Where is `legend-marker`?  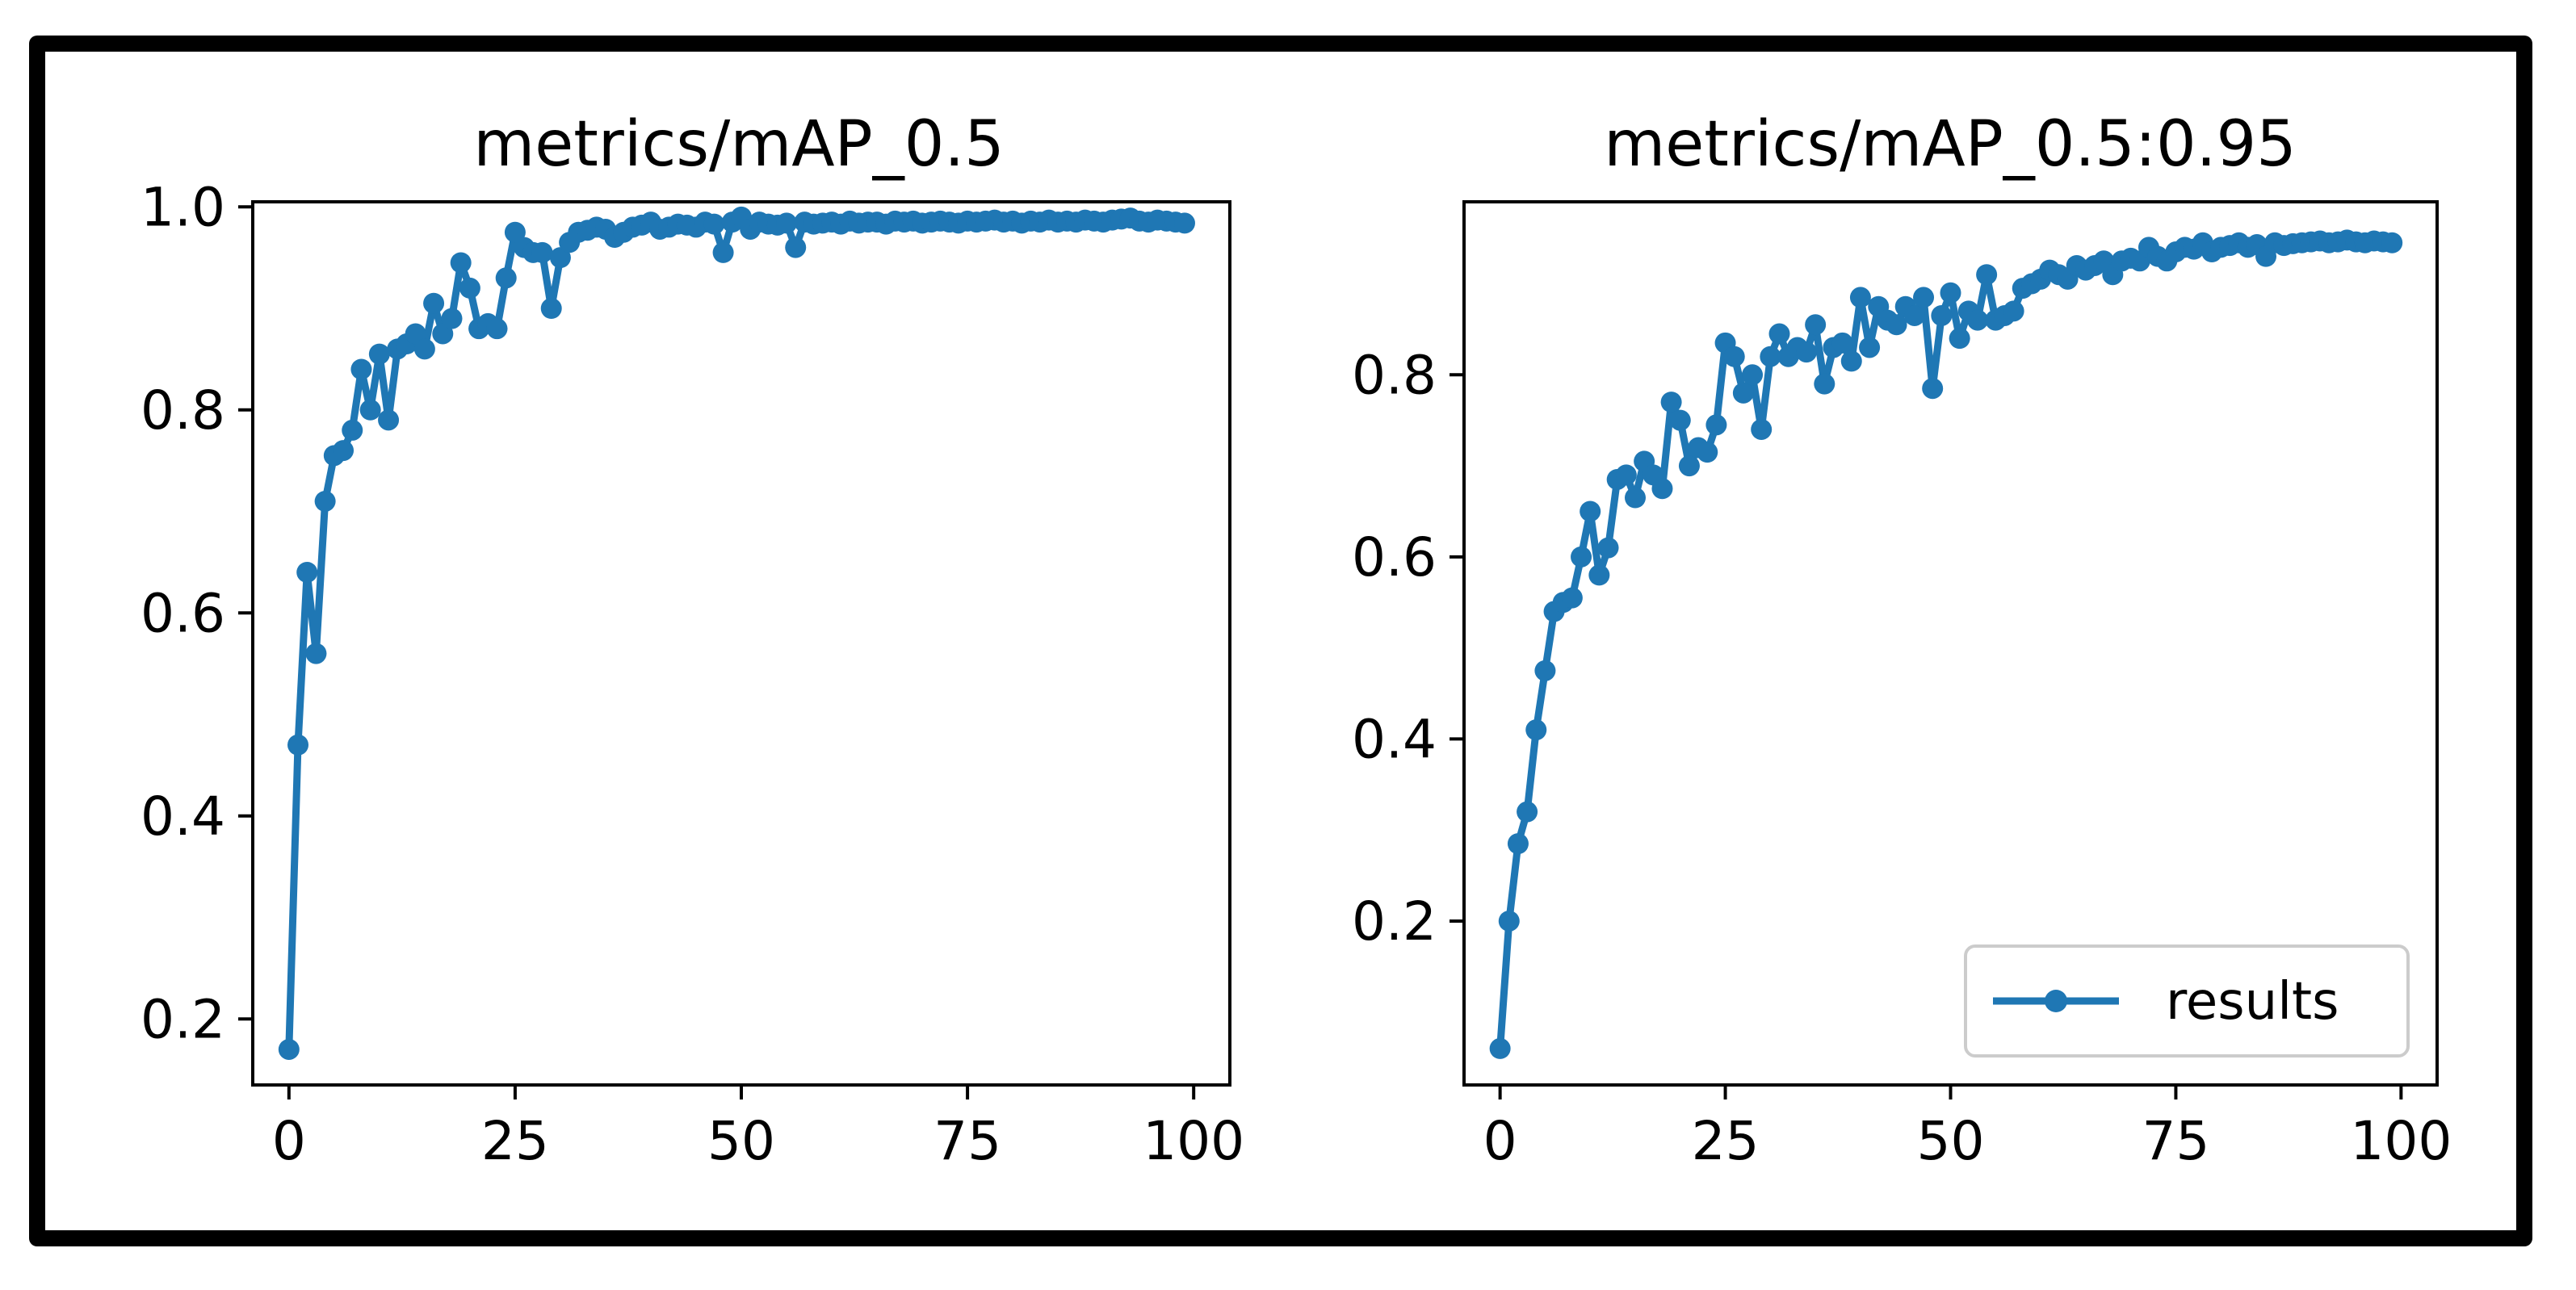
legend-marker is located at coordinates (2056, 1001).